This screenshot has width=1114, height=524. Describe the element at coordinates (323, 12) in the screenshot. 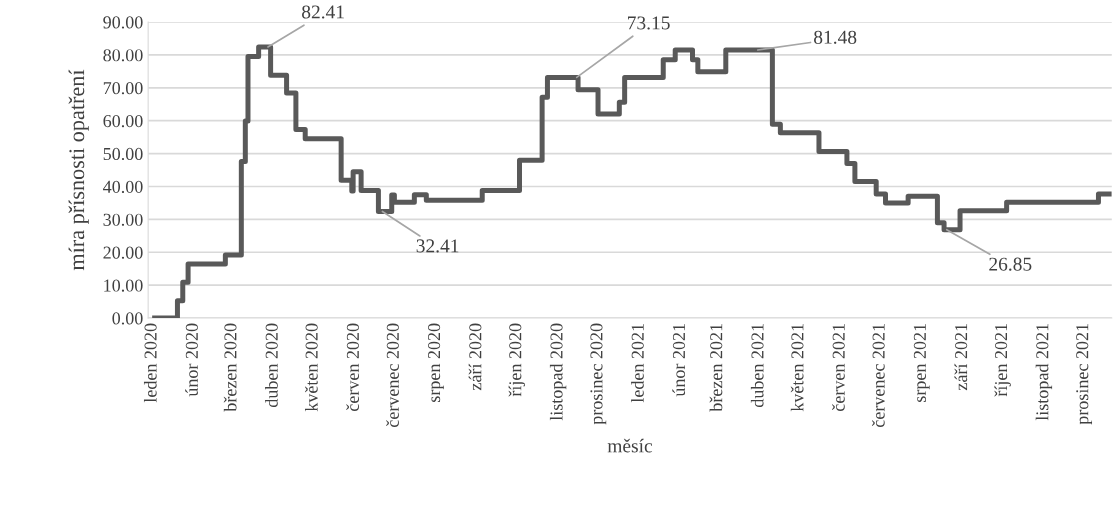

I see `annotation: 82.41` at that location.